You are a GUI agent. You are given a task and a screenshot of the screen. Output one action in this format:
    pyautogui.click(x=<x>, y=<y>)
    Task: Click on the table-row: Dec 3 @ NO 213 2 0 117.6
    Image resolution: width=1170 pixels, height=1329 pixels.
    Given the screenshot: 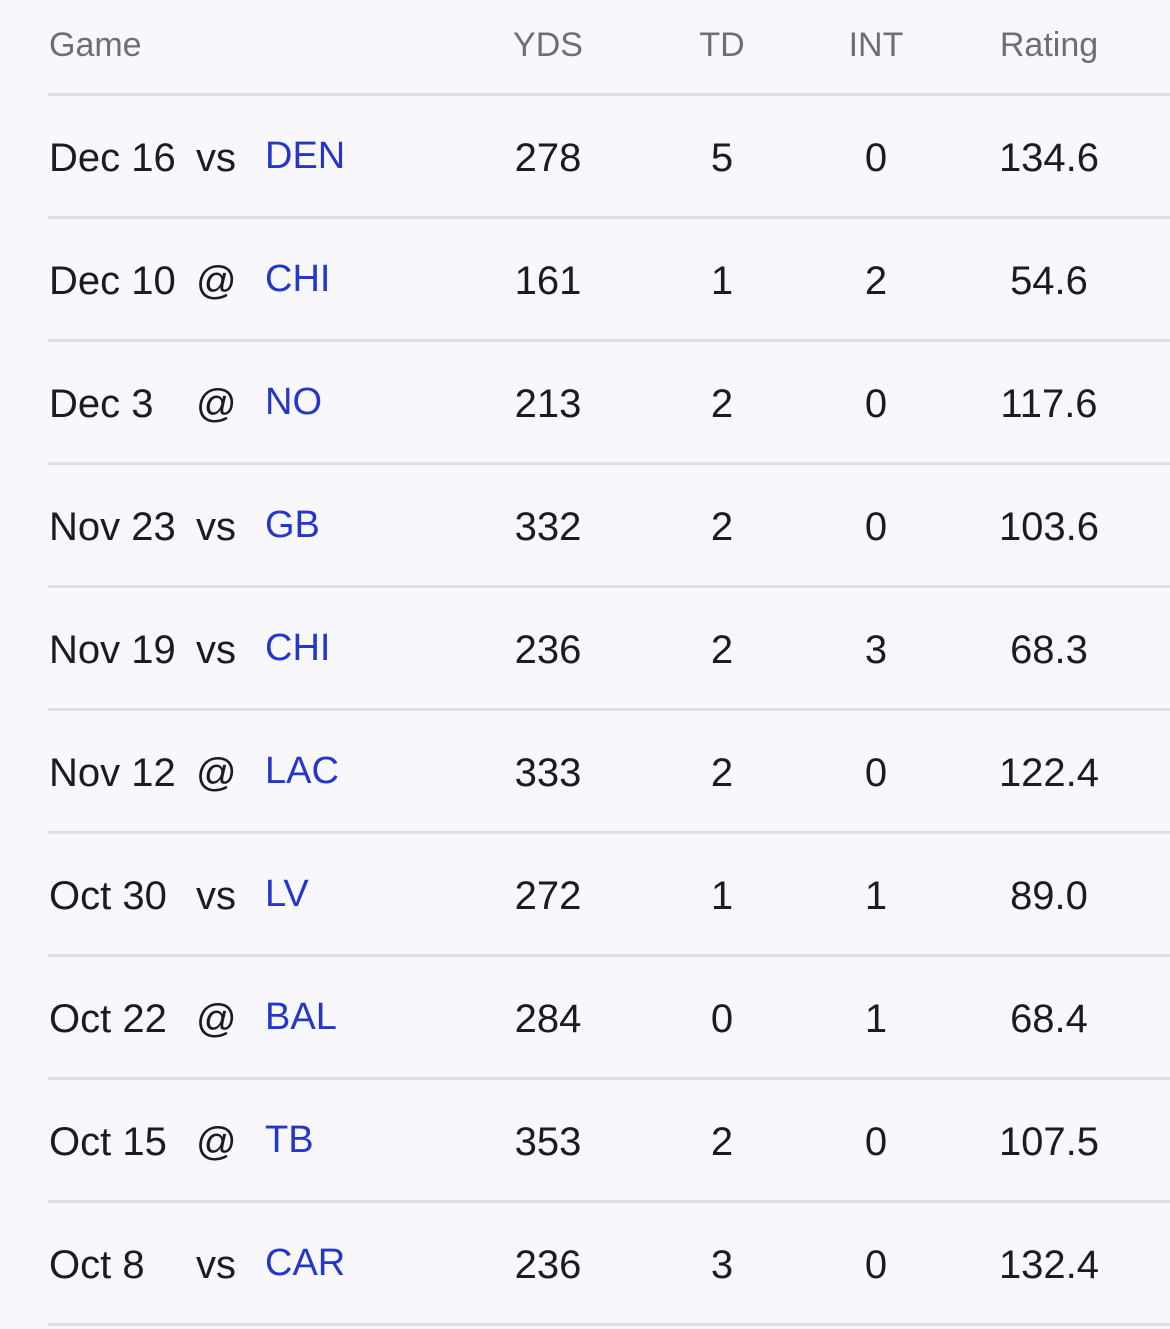 What is the action you would take?
    pyautogui.click(x=585, y=403)
    